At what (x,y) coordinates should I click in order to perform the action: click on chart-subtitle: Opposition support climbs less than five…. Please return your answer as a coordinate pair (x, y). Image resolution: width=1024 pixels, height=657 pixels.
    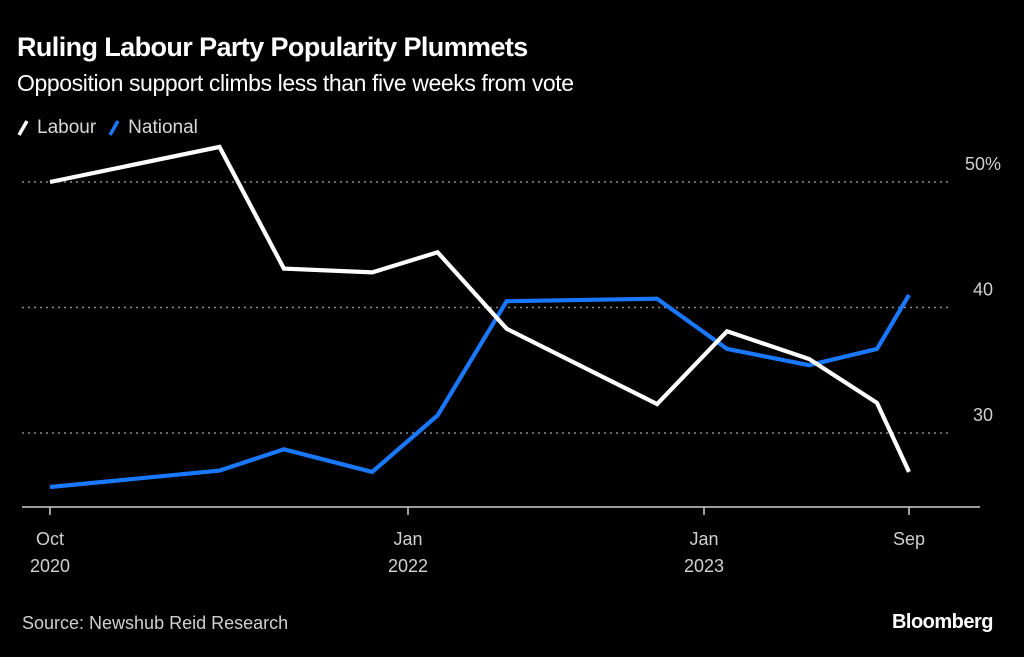
    Looking at the image, I should click on (295, 83).